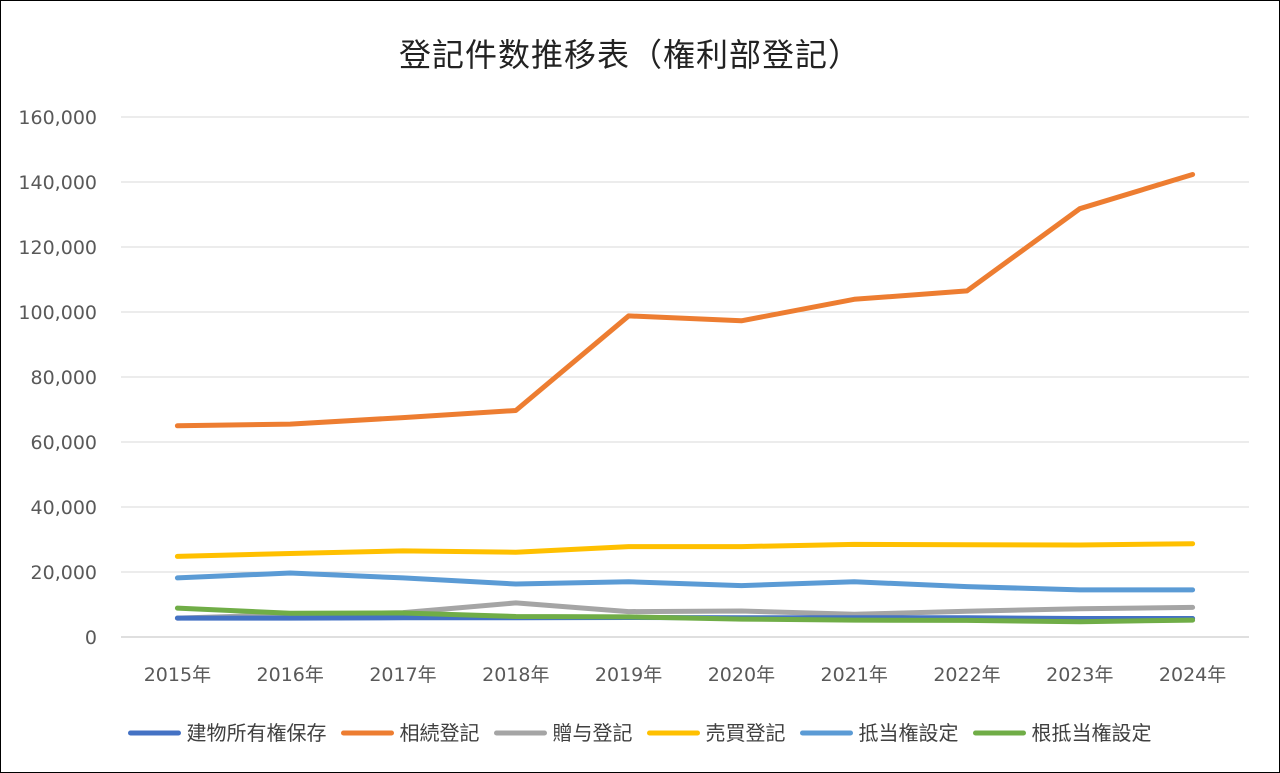  What do you see at coordinates (741, 675) in the screenshot?
I see `x-tick-label: 2020年` at bounding box center [741, 675].